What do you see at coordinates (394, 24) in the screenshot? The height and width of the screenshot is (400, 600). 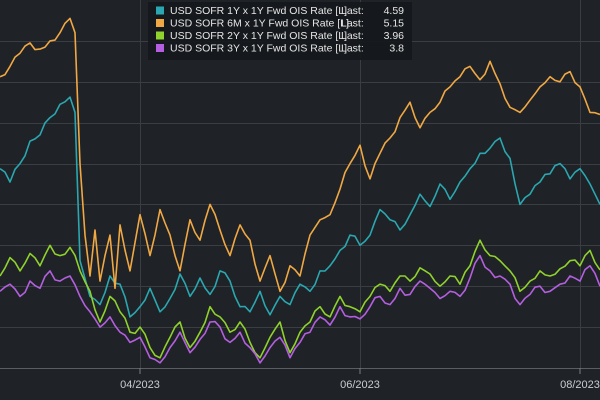 I see `legend-last-value: 5.15` at bounding box center [394, 24].